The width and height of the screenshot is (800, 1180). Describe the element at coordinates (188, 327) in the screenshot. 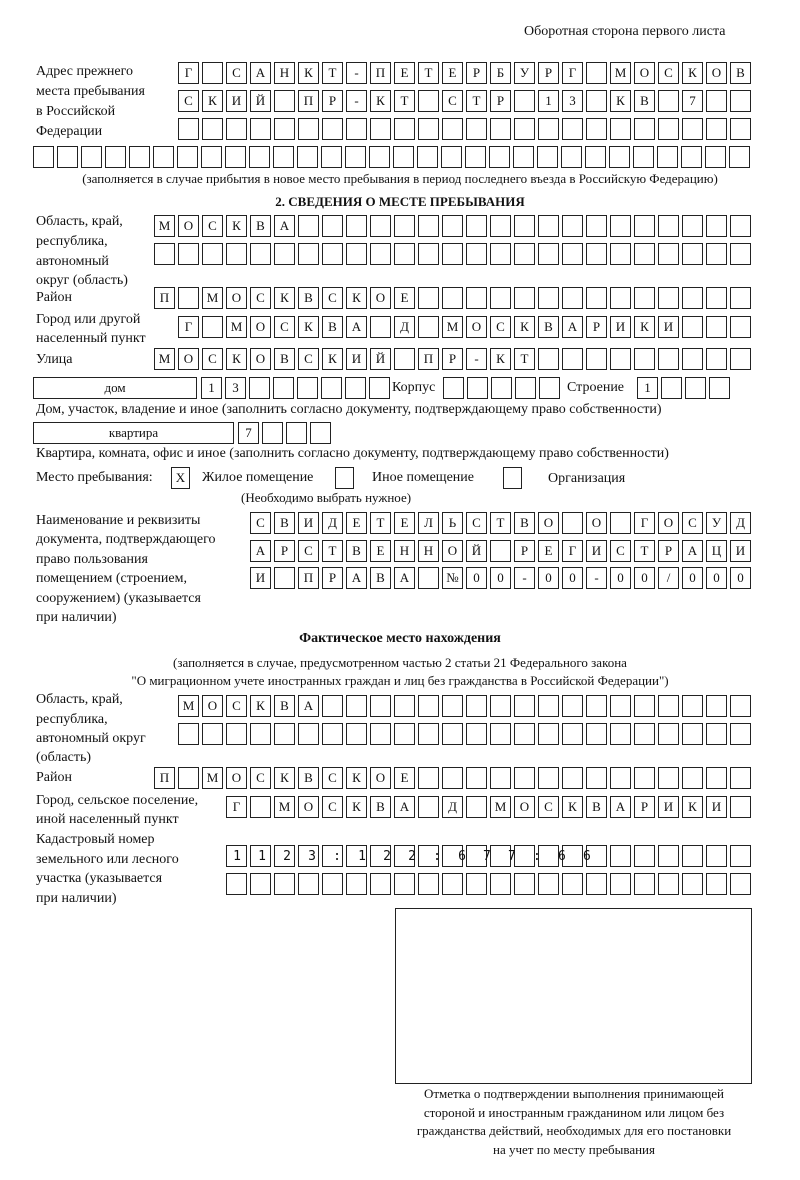

I see `char-cell: Г` at that location.